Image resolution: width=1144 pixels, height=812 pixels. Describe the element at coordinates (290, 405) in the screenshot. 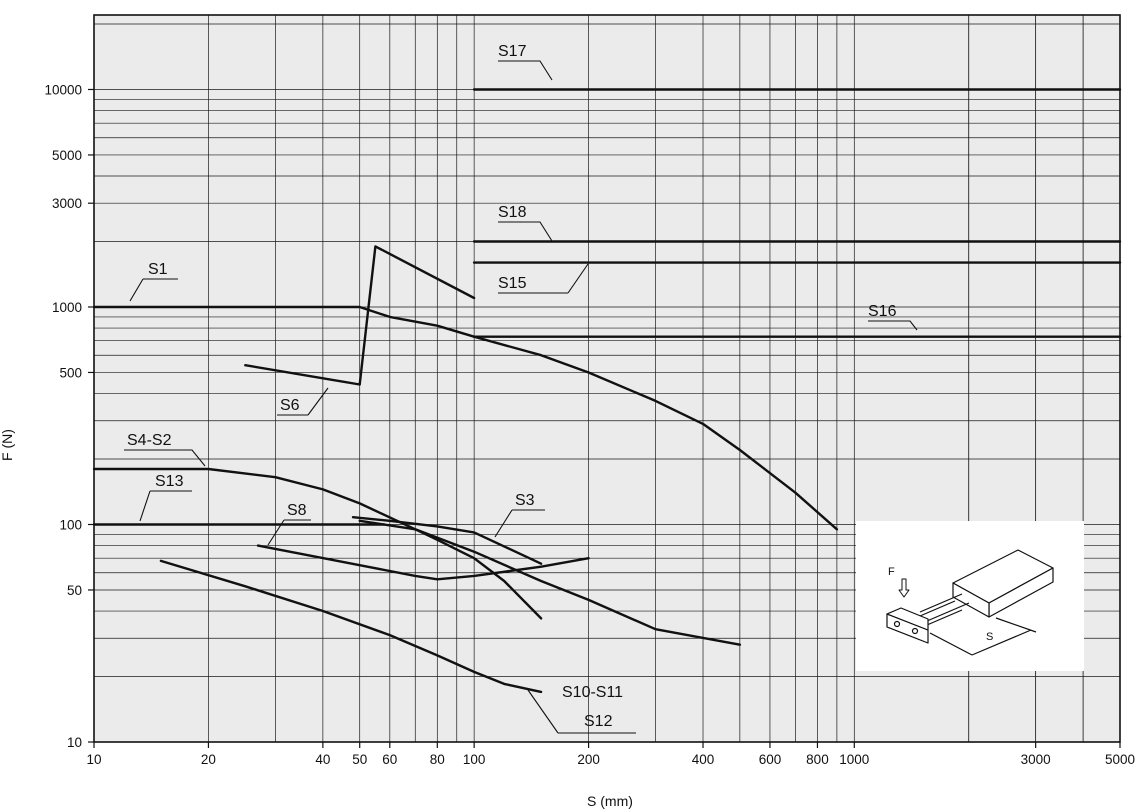

I see `label-s6: S6` at that location.